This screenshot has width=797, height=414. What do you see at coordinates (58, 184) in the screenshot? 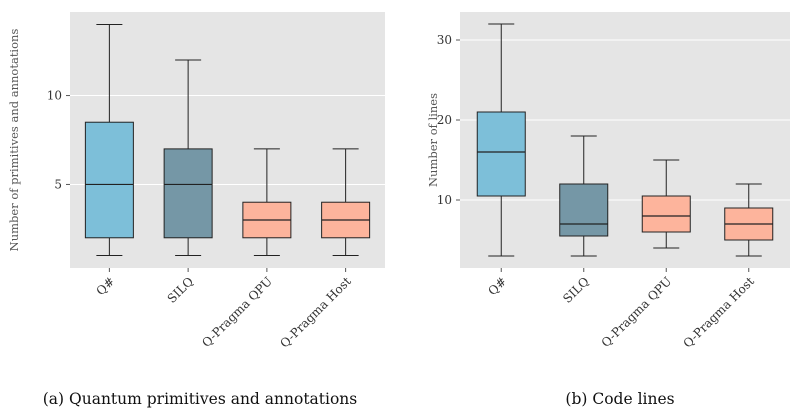
I see `y-tick-label: 5` at bounding box center [58, 184].